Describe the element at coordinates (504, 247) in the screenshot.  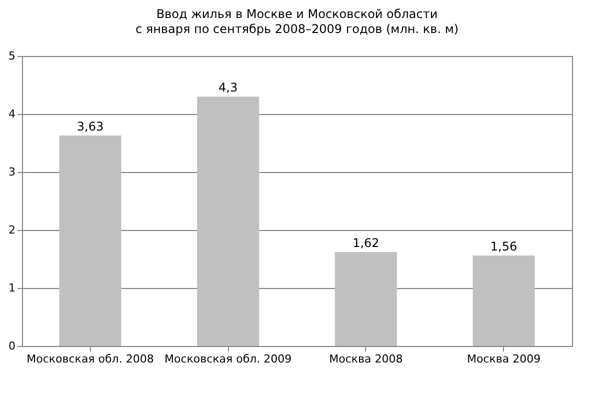
I see `data-label: 1,56` at that location.